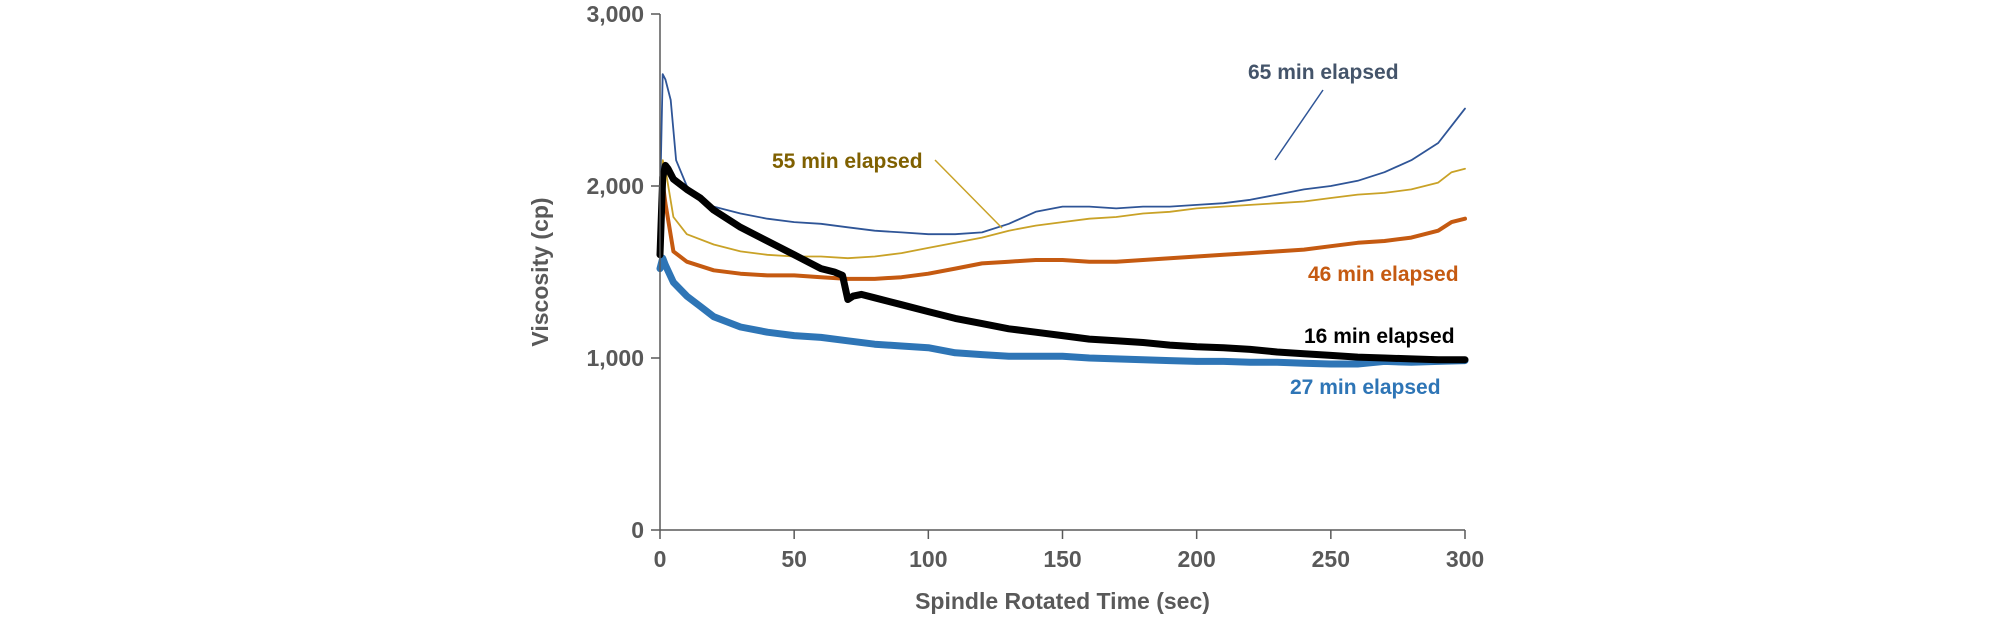 Image resolution: width=2008 pixels, height=618 pixels. I want to click on x-axis-title: Spindle Rotated Time (sec), so click(1062, 601).